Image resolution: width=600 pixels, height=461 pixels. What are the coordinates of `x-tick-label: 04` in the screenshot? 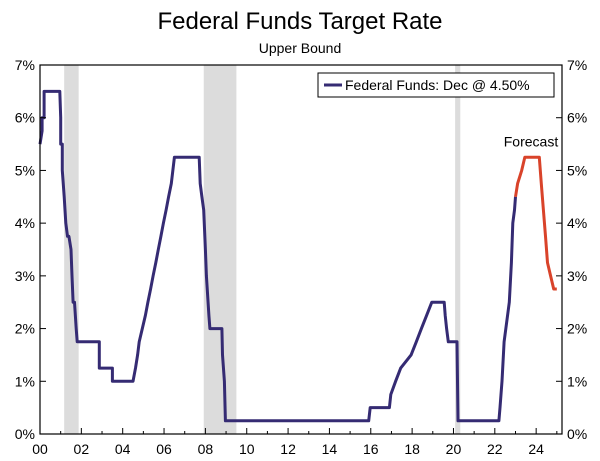 It's located at (123, 449).